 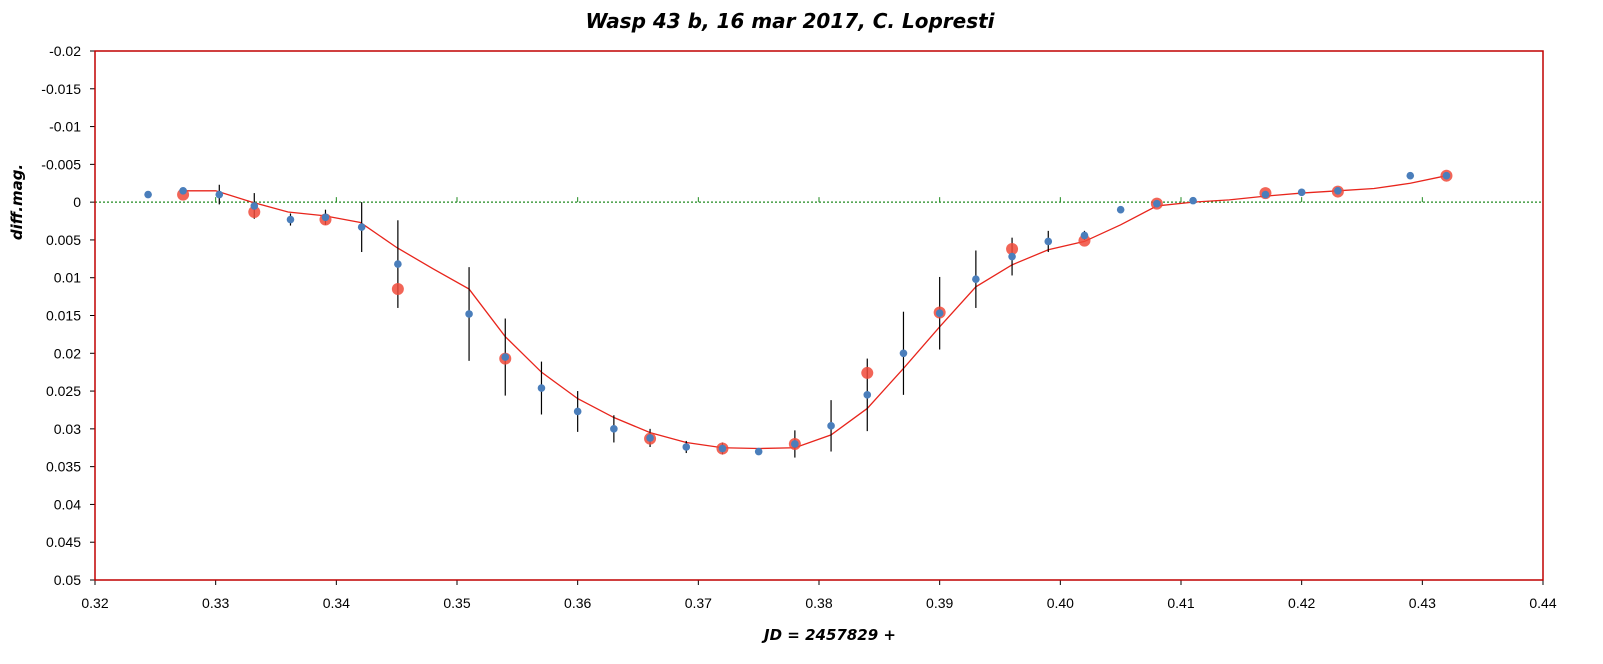 I want to click on y-tick-label: 0.045, so click(x=63, y=542).